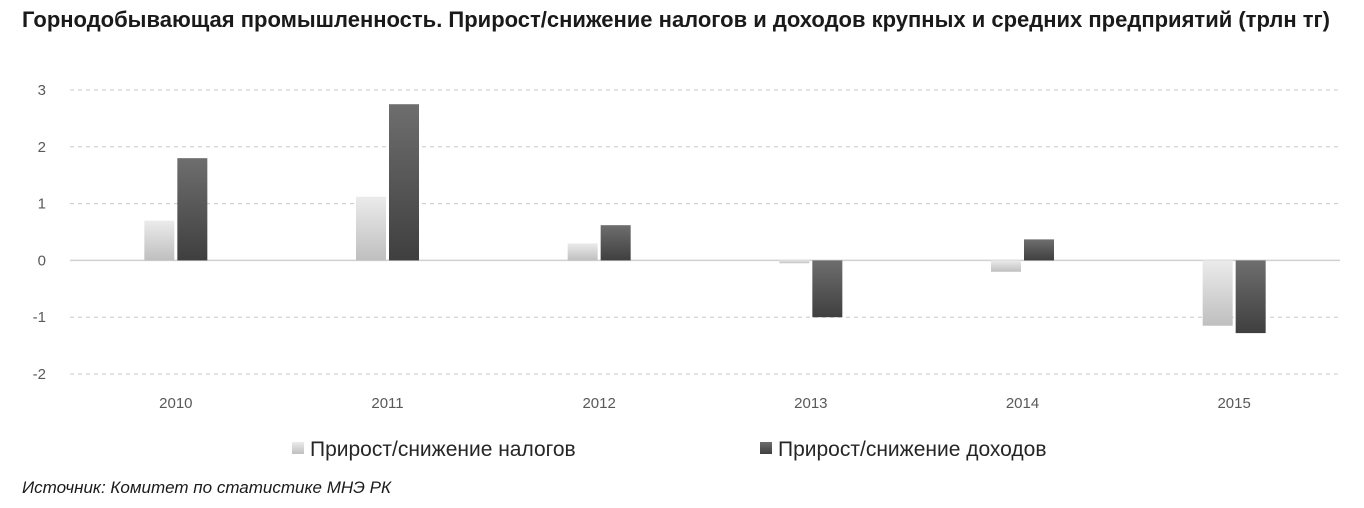 The height and width of the screenshot is (508, 1364). Describe the element at coordinates (1006, 266) in the screenshot. I see `bar-taxes-2014` at that location.